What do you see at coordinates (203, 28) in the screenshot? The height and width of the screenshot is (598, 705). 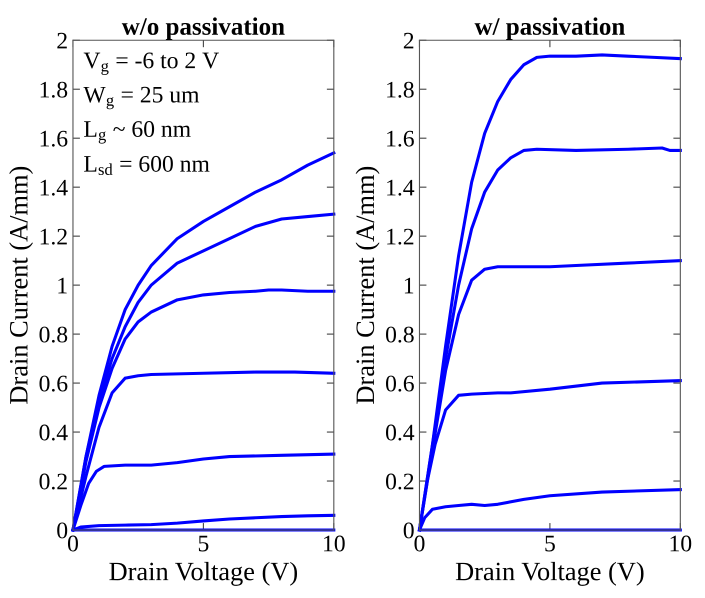 I see `chart-title: w/o passivation` at bounding box center [203, 28].